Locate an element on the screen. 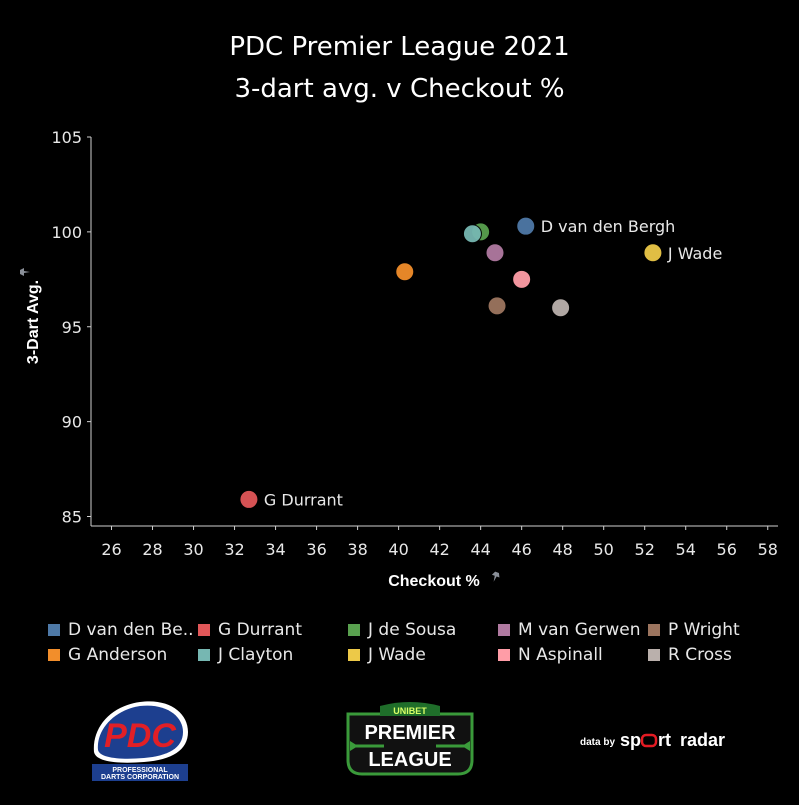  legend-item: J Wade is located at coordinates (387, 655).